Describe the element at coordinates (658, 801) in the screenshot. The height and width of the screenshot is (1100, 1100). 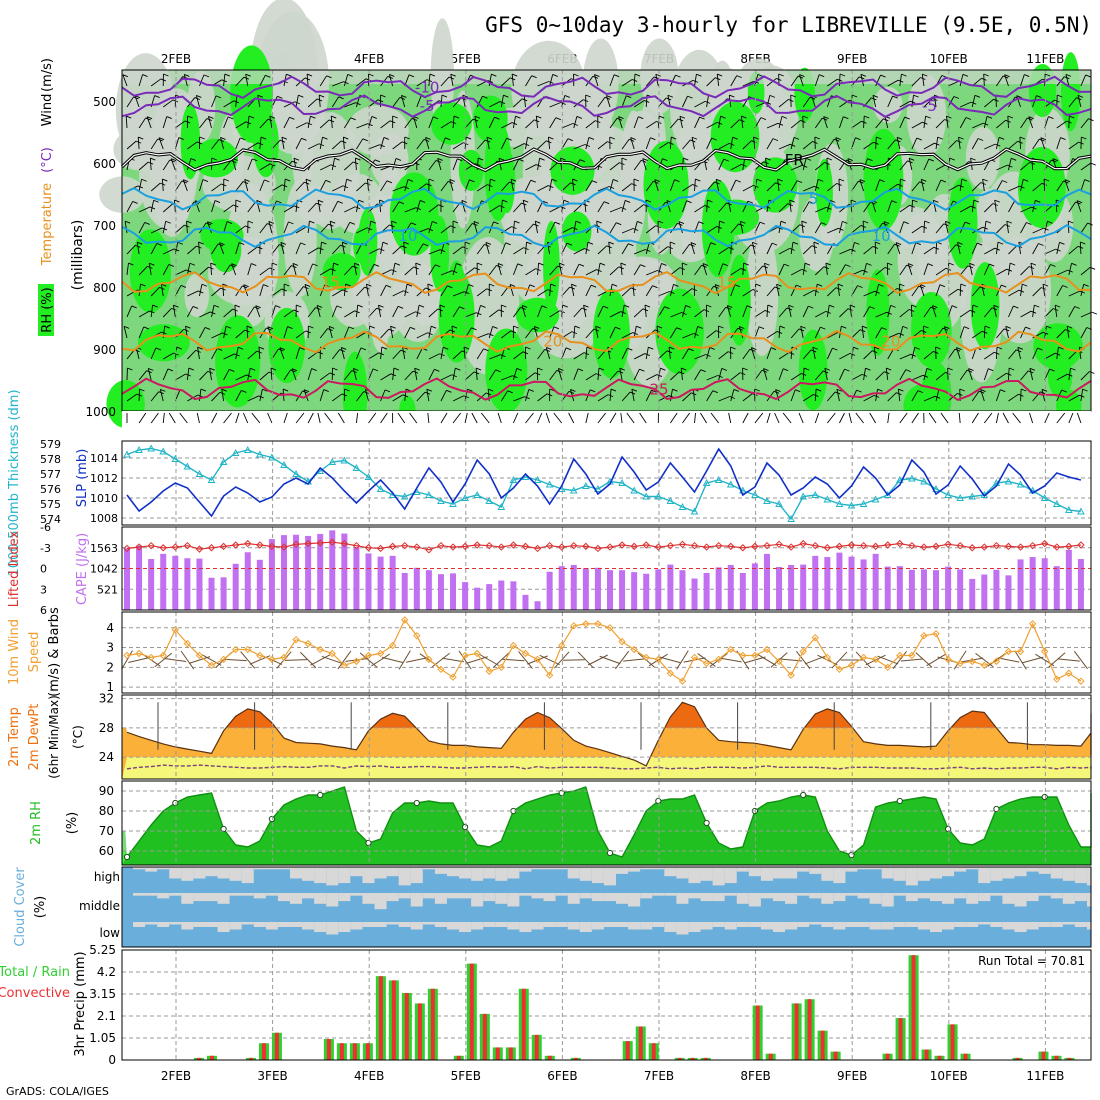
I see `rh2m-point` at that location.